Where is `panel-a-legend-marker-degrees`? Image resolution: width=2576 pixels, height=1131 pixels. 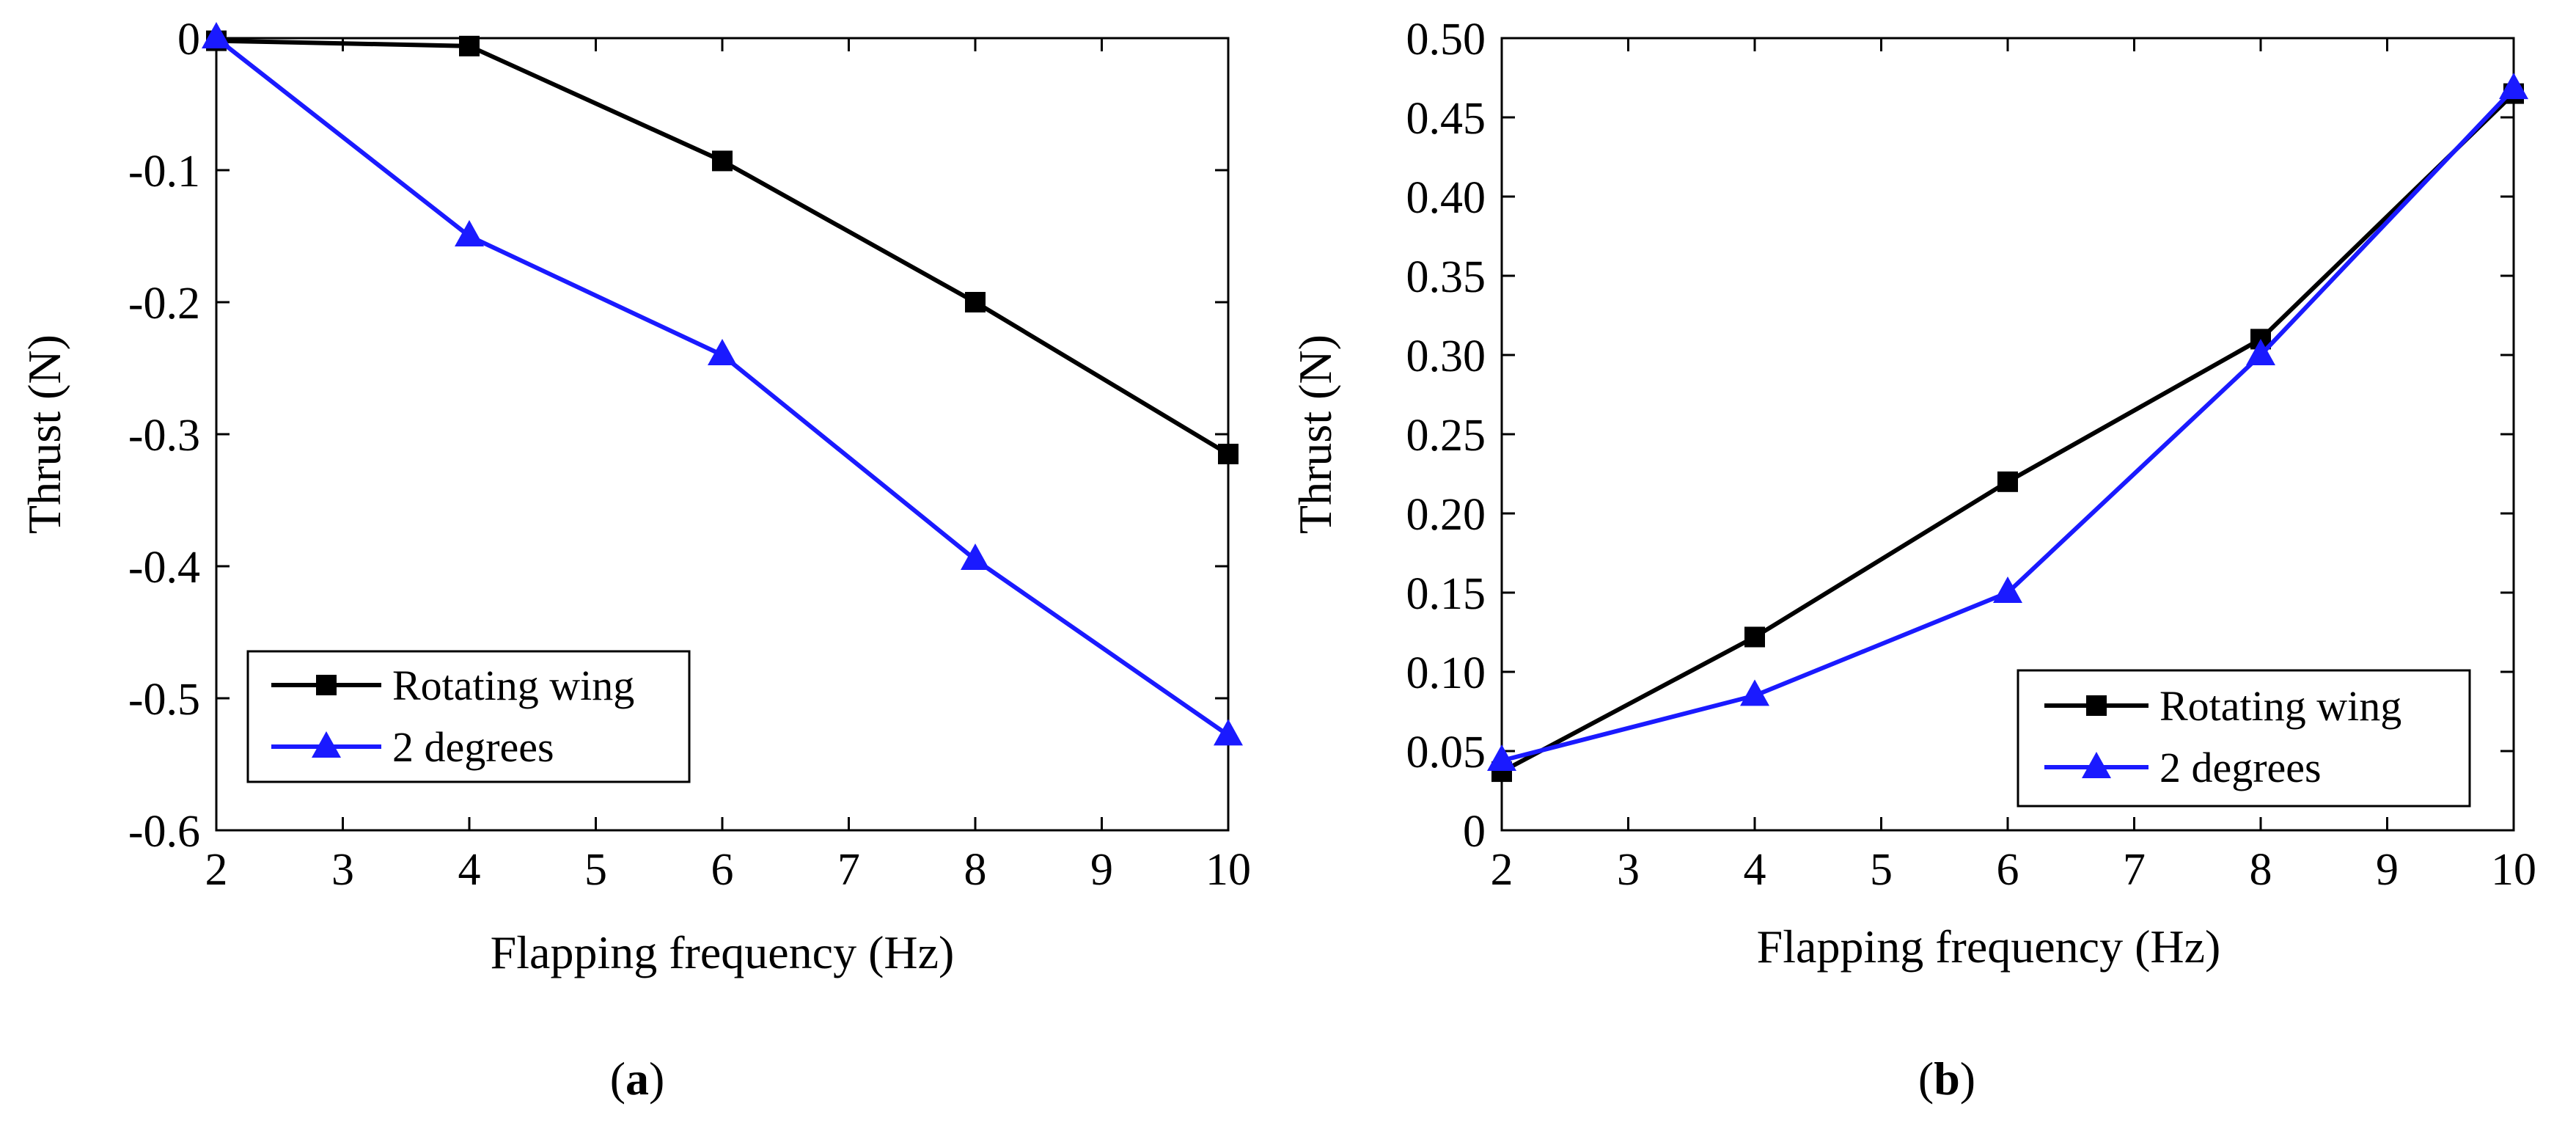
panel-a-legend-marker-degrees is located at coordinates (327, 744).